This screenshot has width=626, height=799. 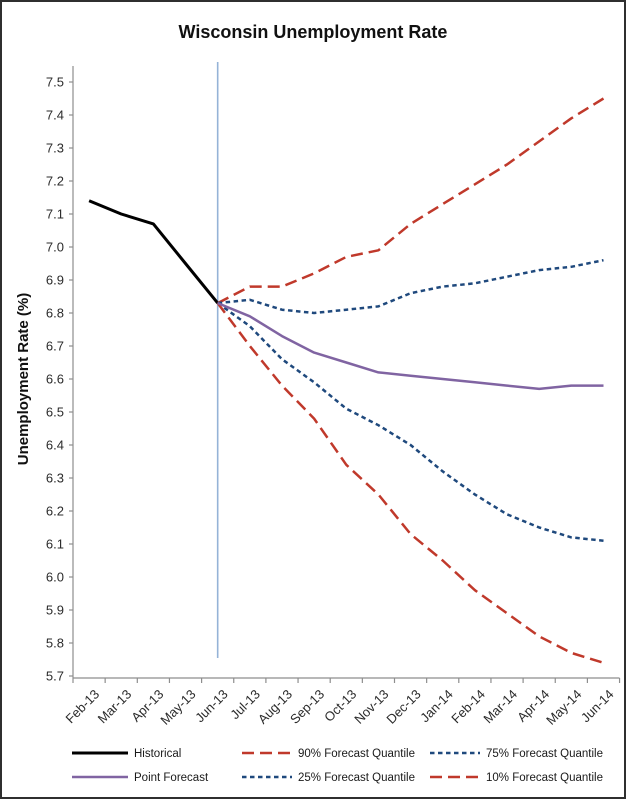 I want to click on y-tick-label: 7.5, so click(x=55, y=82).